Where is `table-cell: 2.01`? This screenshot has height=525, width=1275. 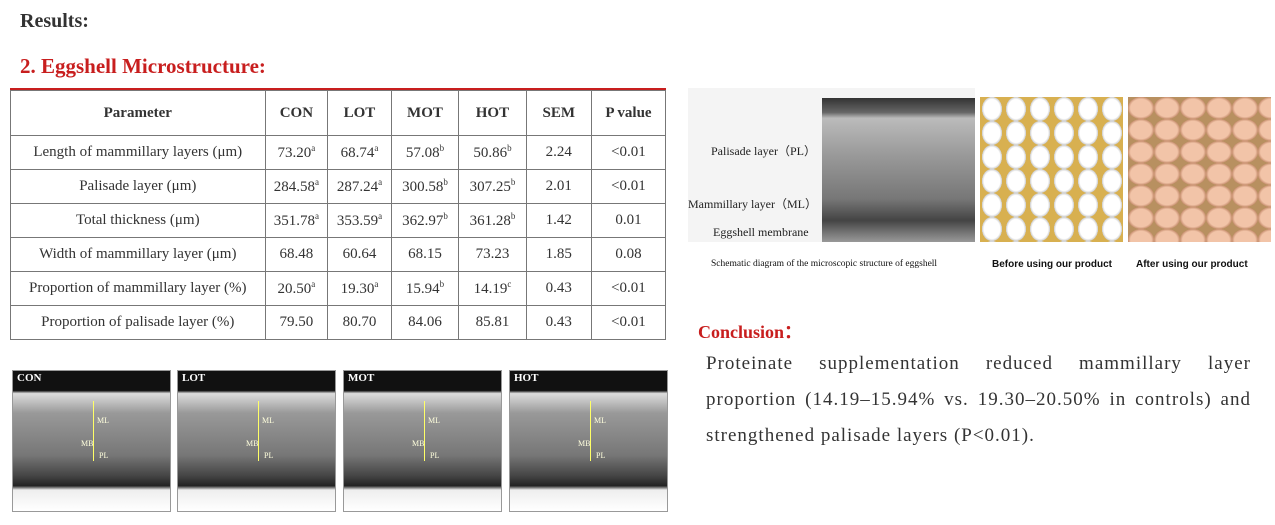
table-cell: 2.01 is located at coordinates (558, 186).